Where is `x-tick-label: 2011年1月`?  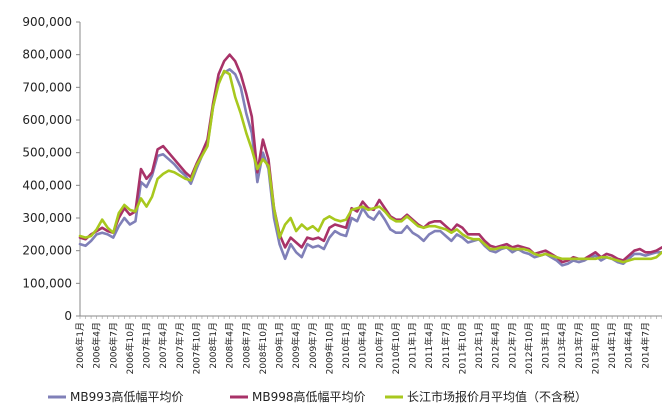 x-tick-label: 2011年1月 is located at coordinates (413, 345).